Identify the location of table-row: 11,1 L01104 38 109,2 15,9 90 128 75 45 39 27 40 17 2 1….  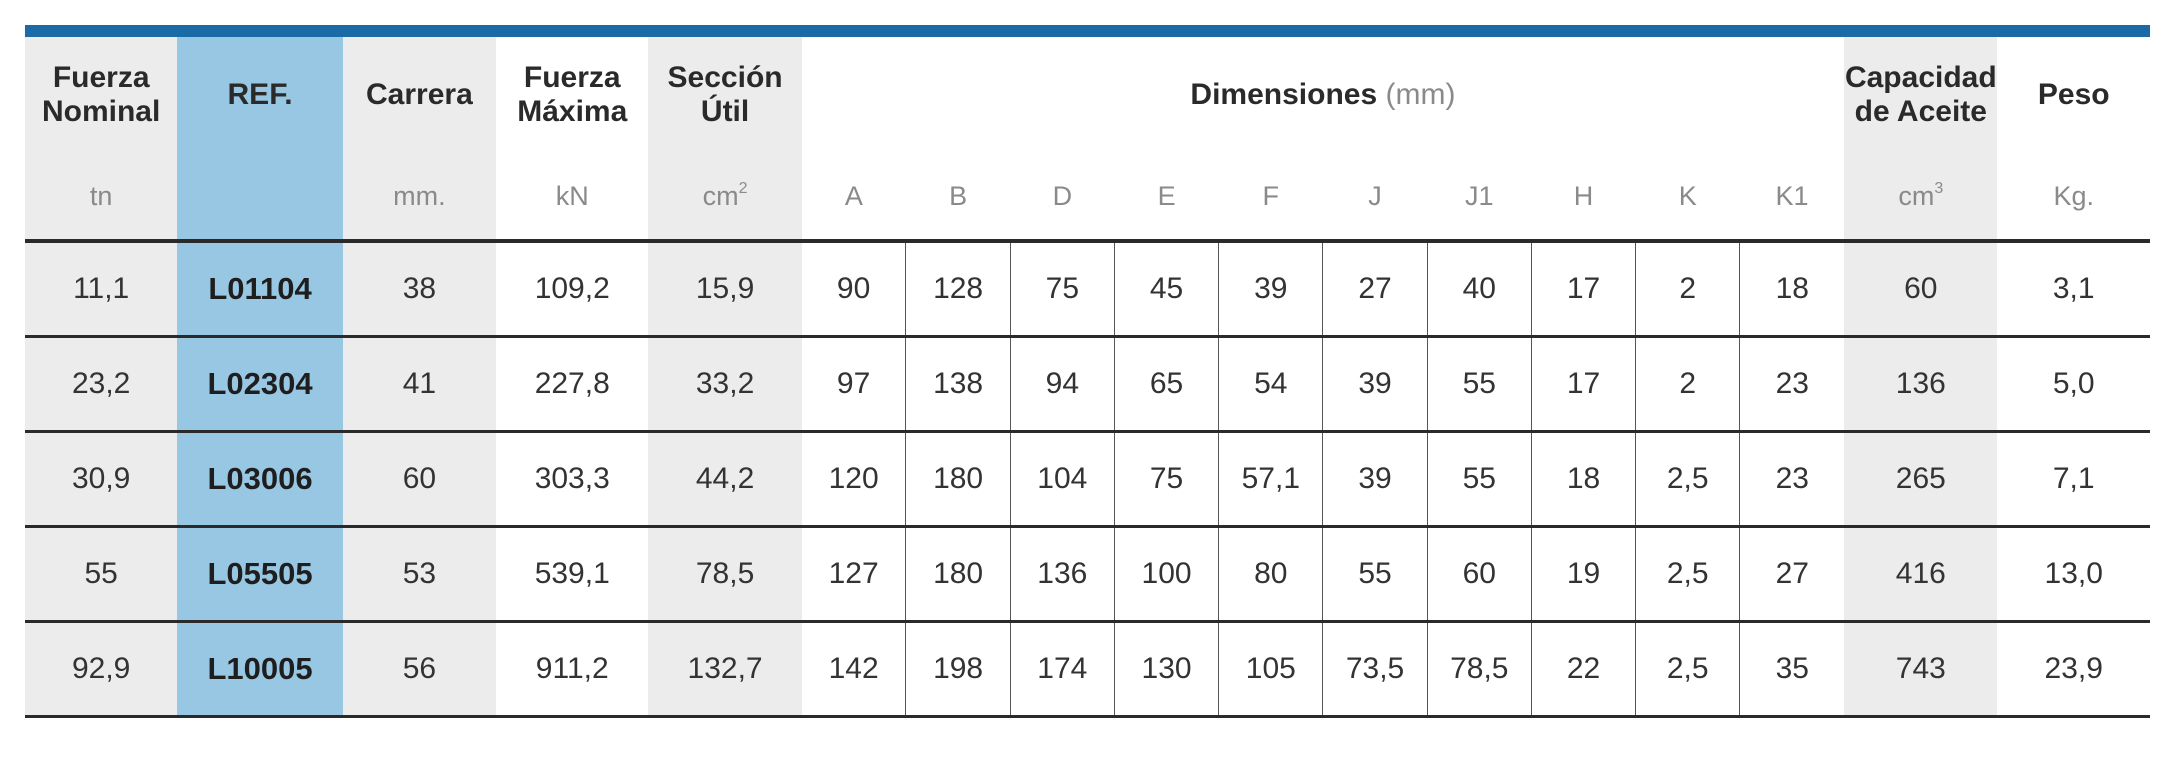
(1087, 288).